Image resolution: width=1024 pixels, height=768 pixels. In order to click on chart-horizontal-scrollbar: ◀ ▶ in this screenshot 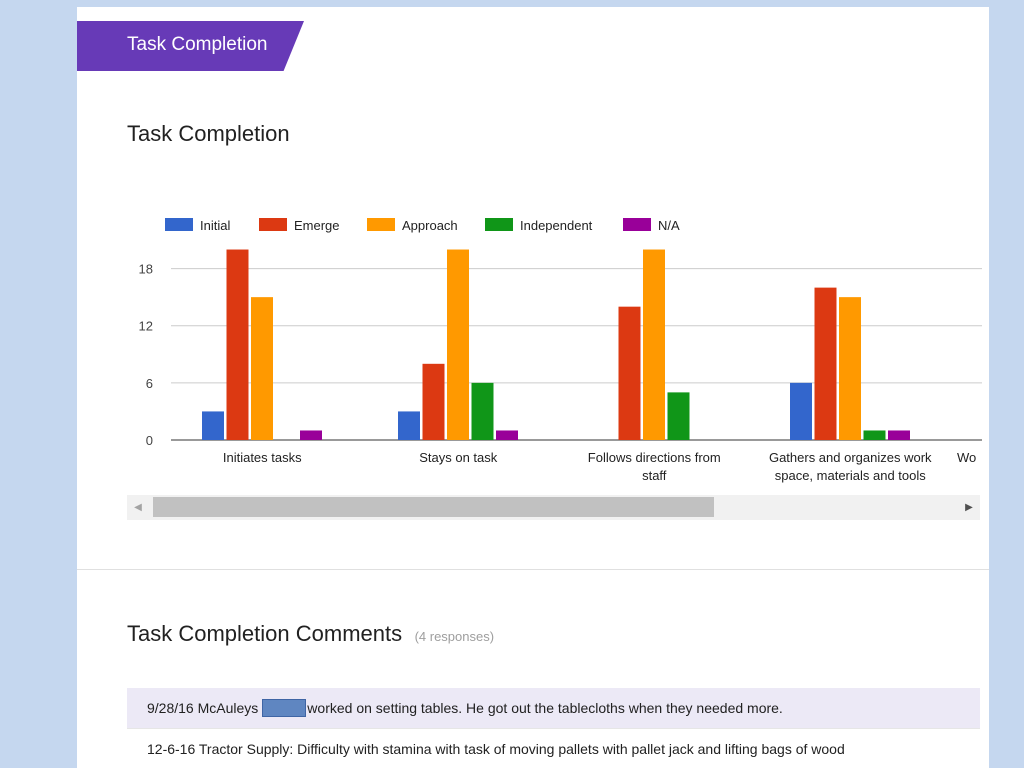, I will do `click(553, 507)`.